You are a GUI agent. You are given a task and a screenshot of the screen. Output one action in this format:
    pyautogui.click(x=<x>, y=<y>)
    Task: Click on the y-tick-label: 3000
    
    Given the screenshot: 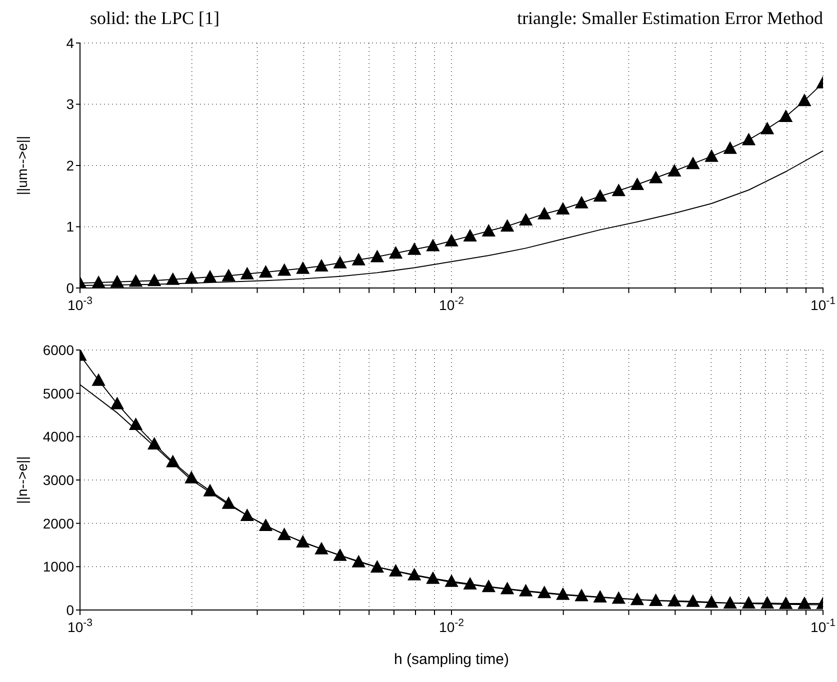 What is the action you would take?
    pyautogui.click(x=58, y=480)
    